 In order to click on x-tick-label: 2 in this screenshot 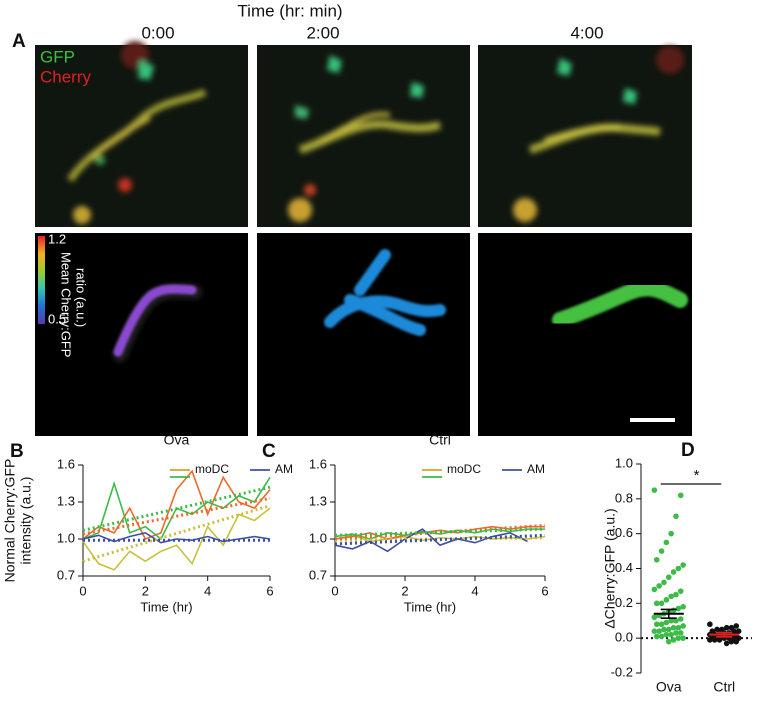, I will do `click(404, 590)`.